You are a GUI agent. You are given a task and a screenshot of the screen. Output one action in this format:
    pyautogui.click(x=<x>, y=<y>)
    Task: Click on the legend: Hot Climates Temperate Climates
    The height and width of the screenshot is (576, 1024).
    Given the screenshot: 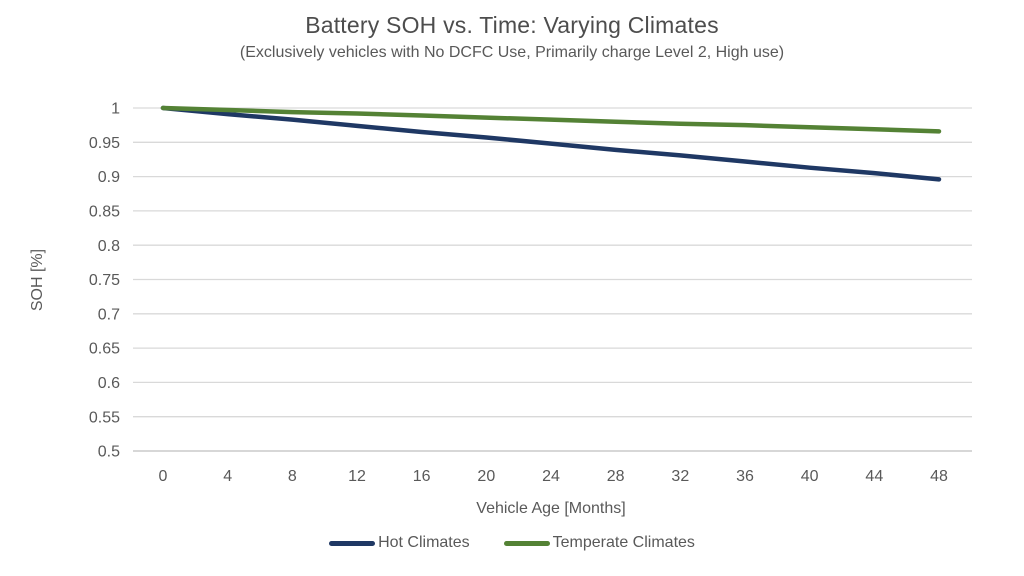 What is the action you would take?
    pyautogui.click(x=512, y=543)
    